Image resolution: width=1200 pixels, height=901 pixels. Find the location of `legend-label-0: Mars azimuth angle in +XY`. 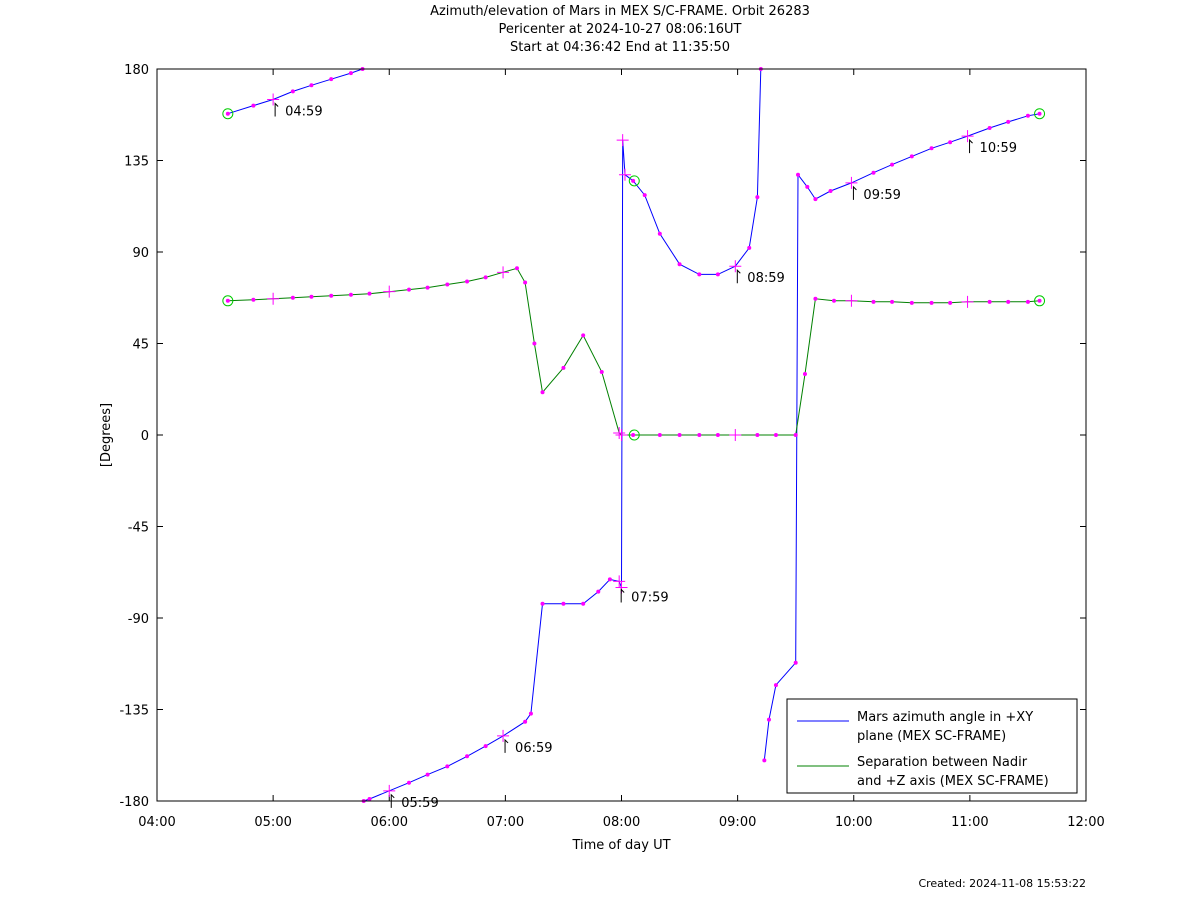

legend-label-0: Mars azimuth angle in +XY is located at coordinates (945, 717).